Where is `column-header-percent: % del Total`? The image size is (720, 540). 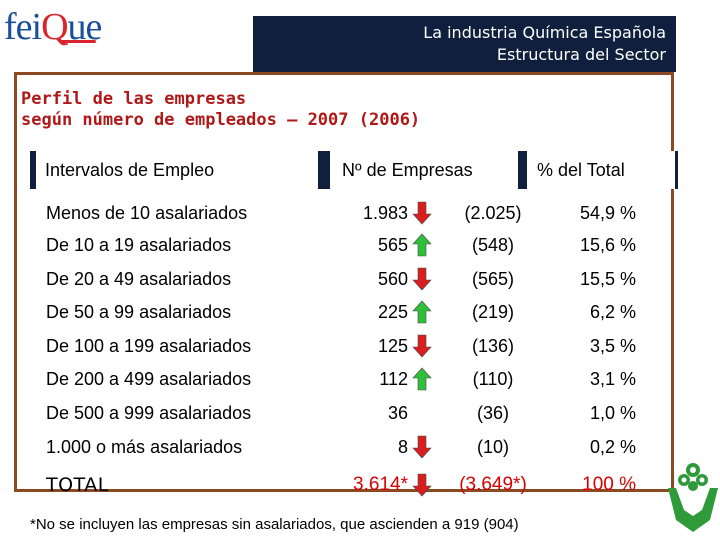
column-header-percent: % del Total is located at coordinates (601, 170).